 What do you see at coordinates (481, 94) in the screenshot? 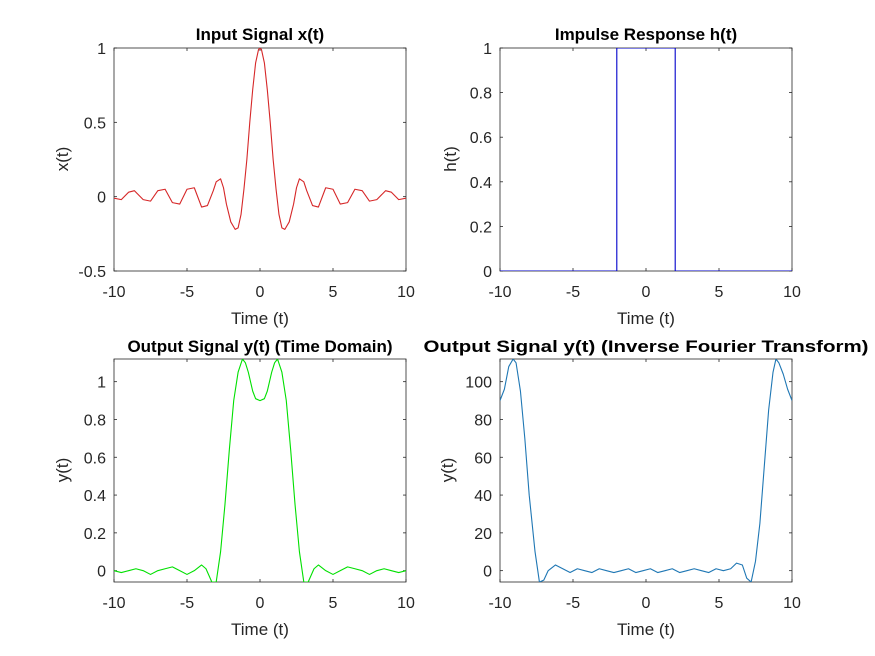
I see `subplot-2-ytick-label: 0.8` at bounding box center [481, 94].